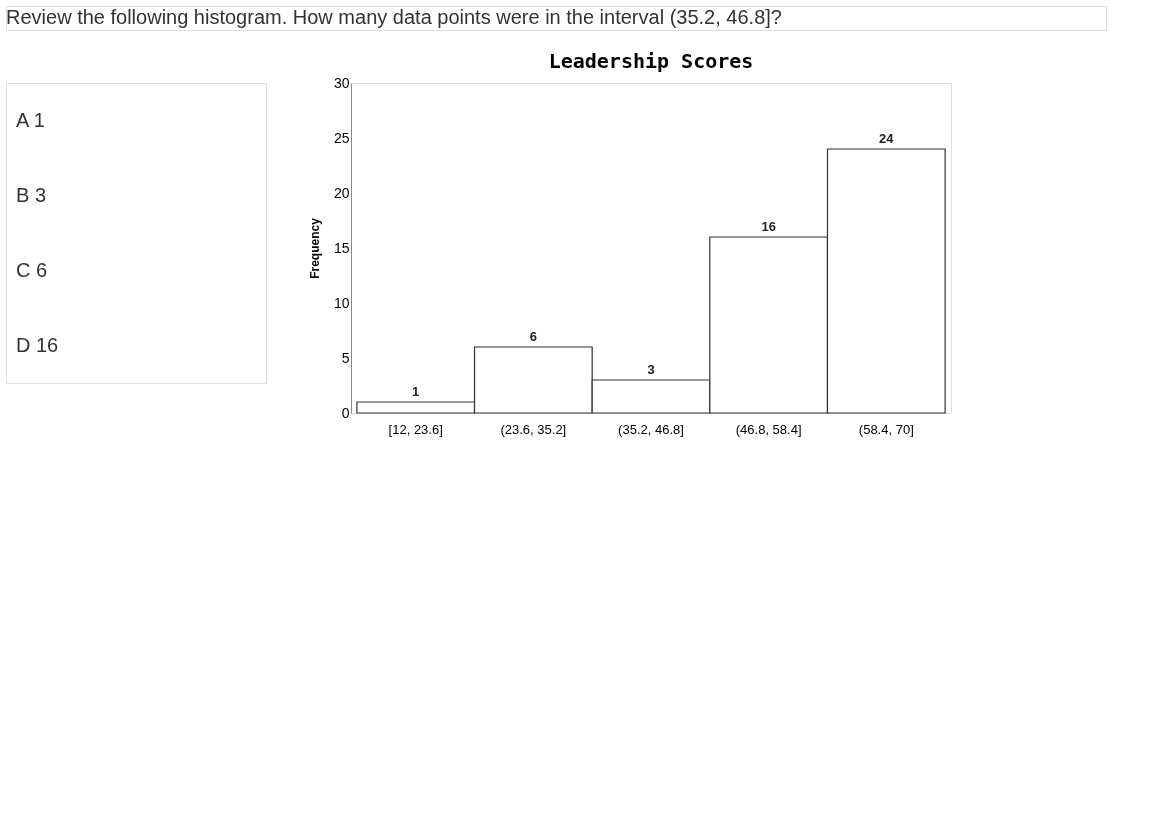  Describe the element at coordinates (768, 226) in the screenshot. I see `data-label: 16` at that location.